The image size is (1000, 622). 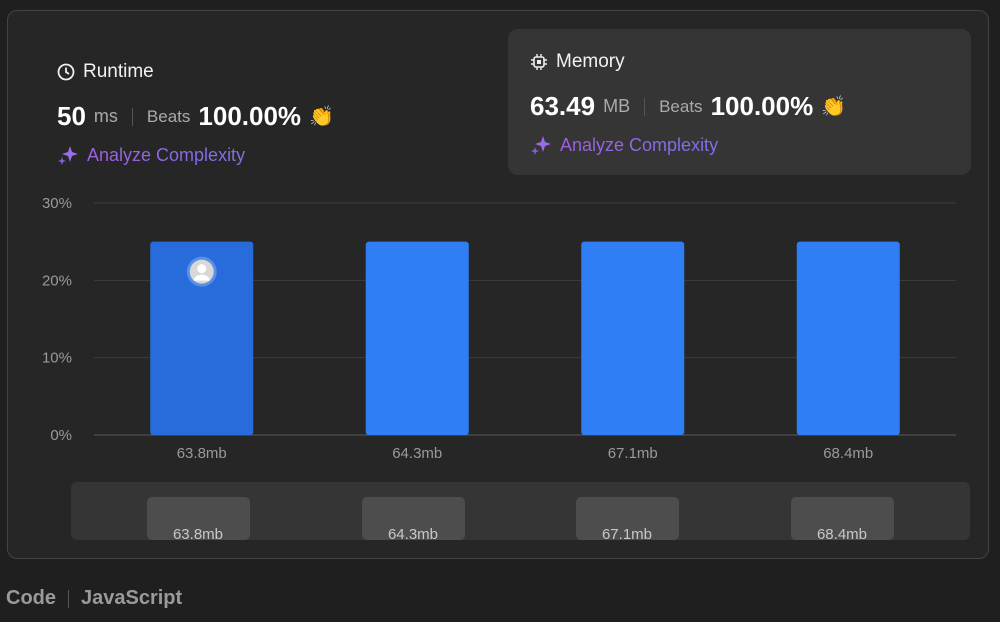 What do you see at coordinates (201, 277) in the screenshot?
I see `avatar-body-icon` at bounding box center [201, 277].